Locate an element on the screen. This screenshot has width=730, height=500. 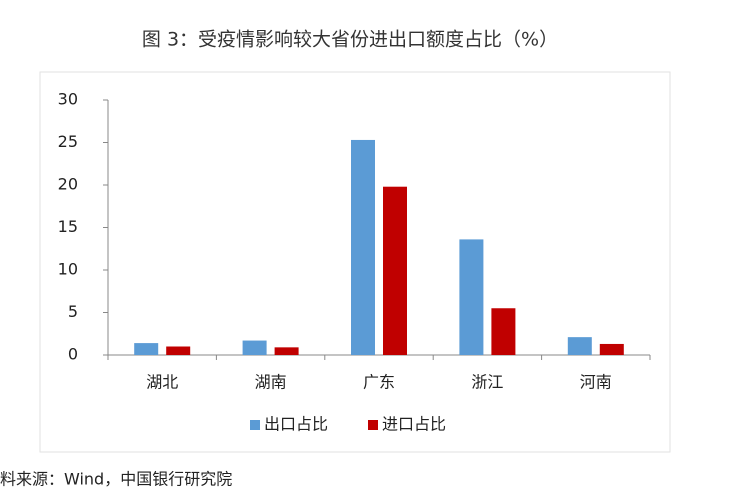
y-tick-label: 25 is located at coordinates (68, 141).